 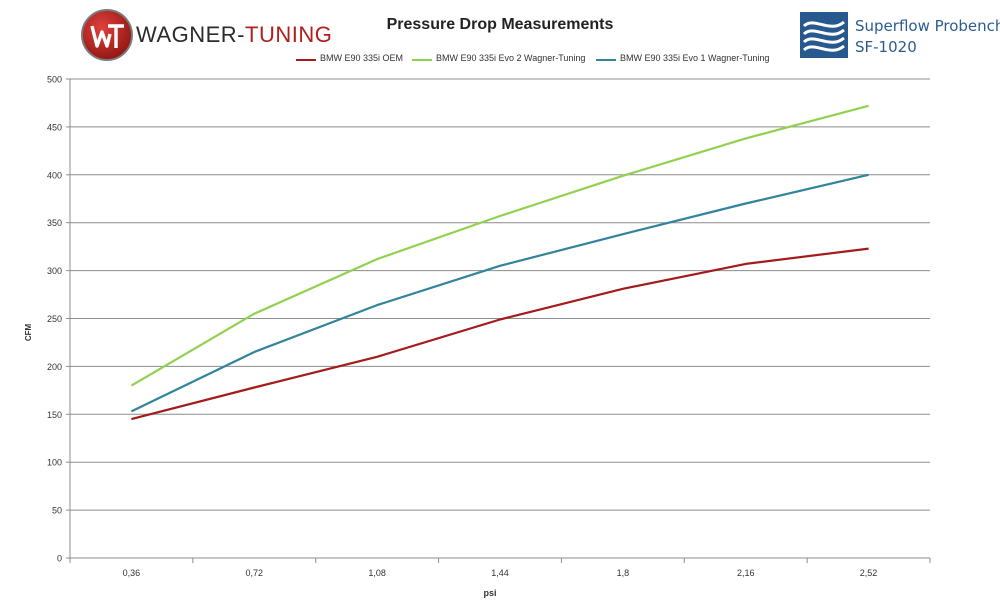 What do you see at coordinates (54, 319) in the screenshot?
I see `y-tick-label: 250` at bounding box center [54, 319].